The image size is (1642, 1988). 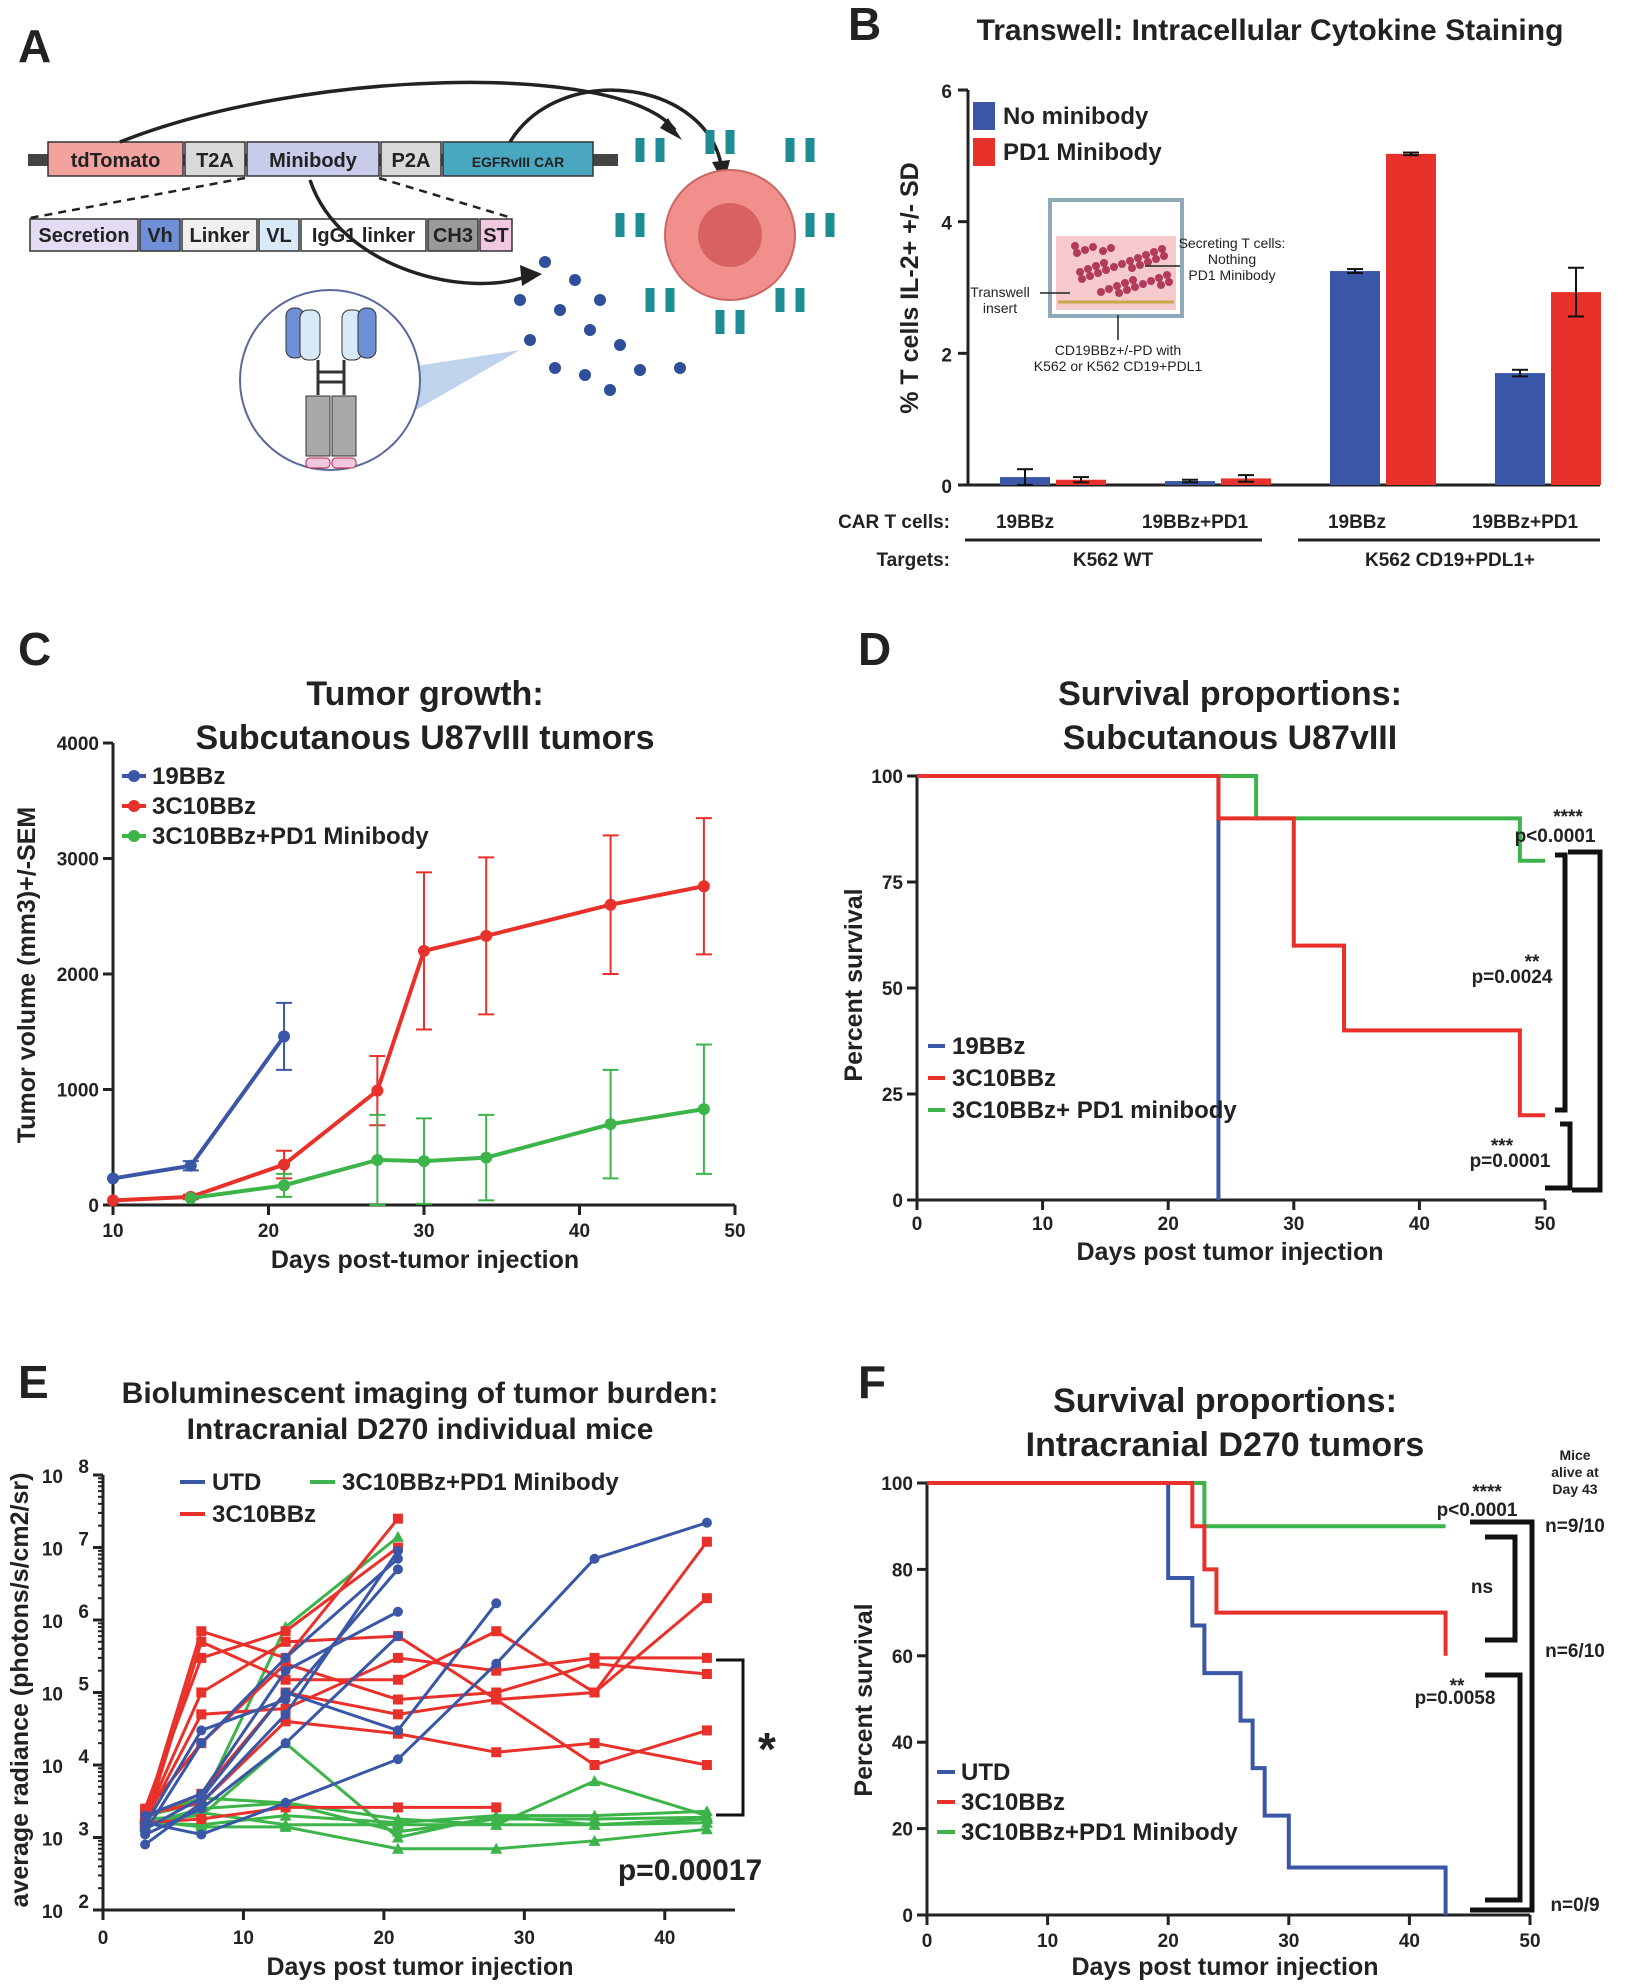 What do you see at coordinates (864, 1699) in the screenshot?
I see `f-y-label: Percent survival` at bounding box center [864, 1699].